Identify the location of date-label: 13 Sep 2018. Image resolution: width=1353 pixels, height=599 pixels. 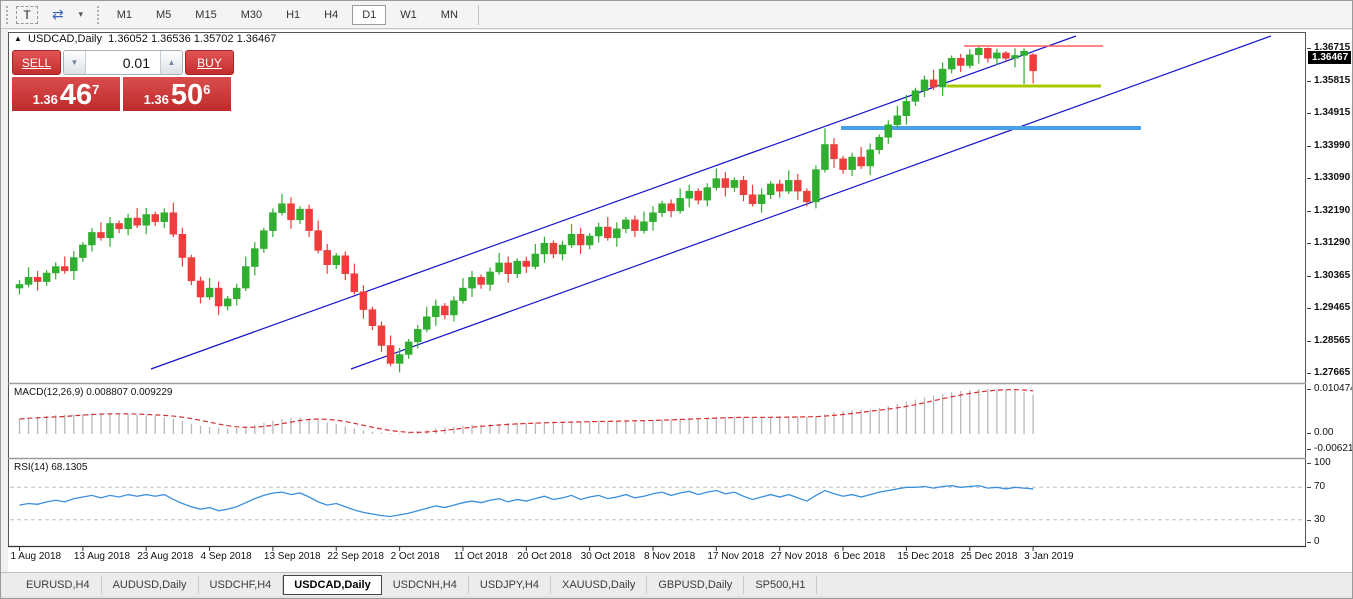
(292, 556).